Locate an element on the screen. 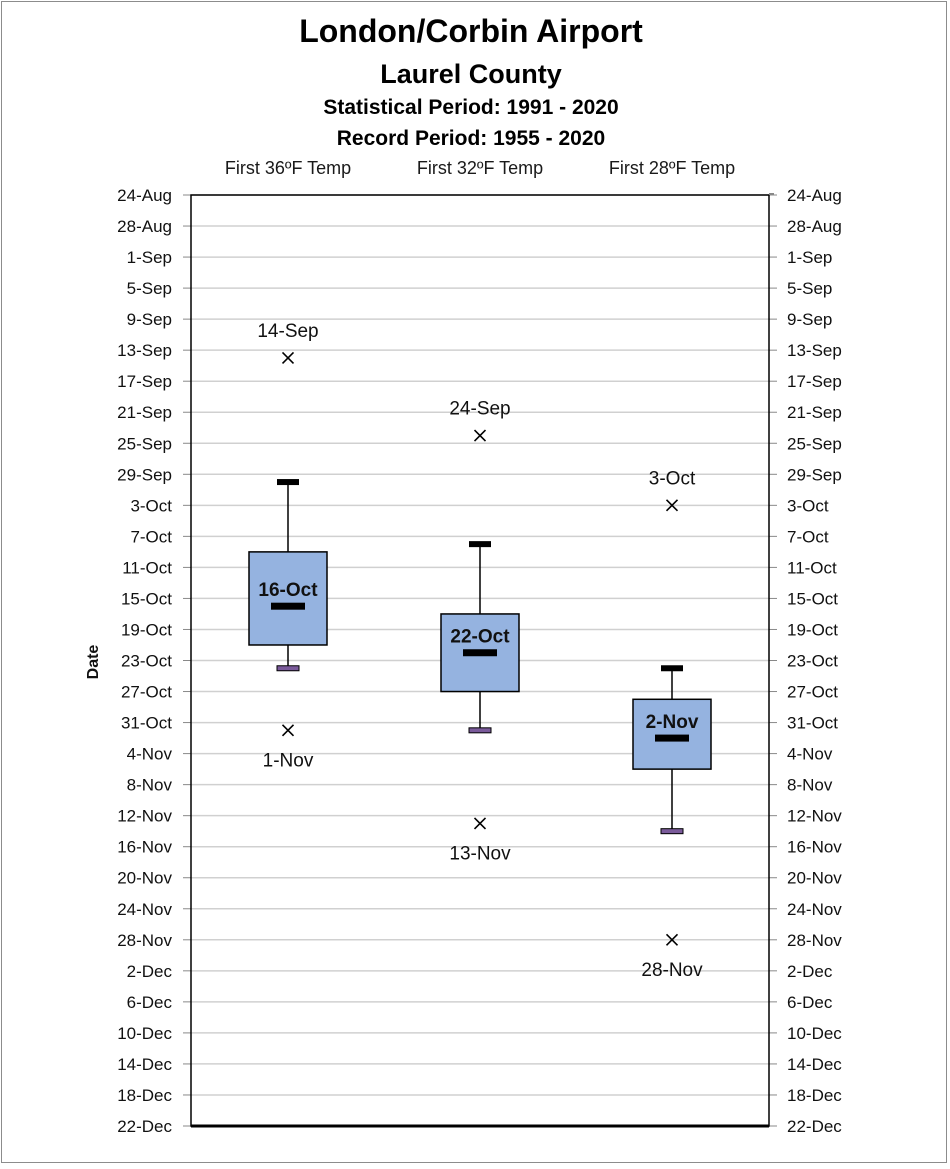 This screenshot has height=1169, width=950. box-group: 22-Oct 24-Sep 13-Nov is located at coordinates (480, 631).